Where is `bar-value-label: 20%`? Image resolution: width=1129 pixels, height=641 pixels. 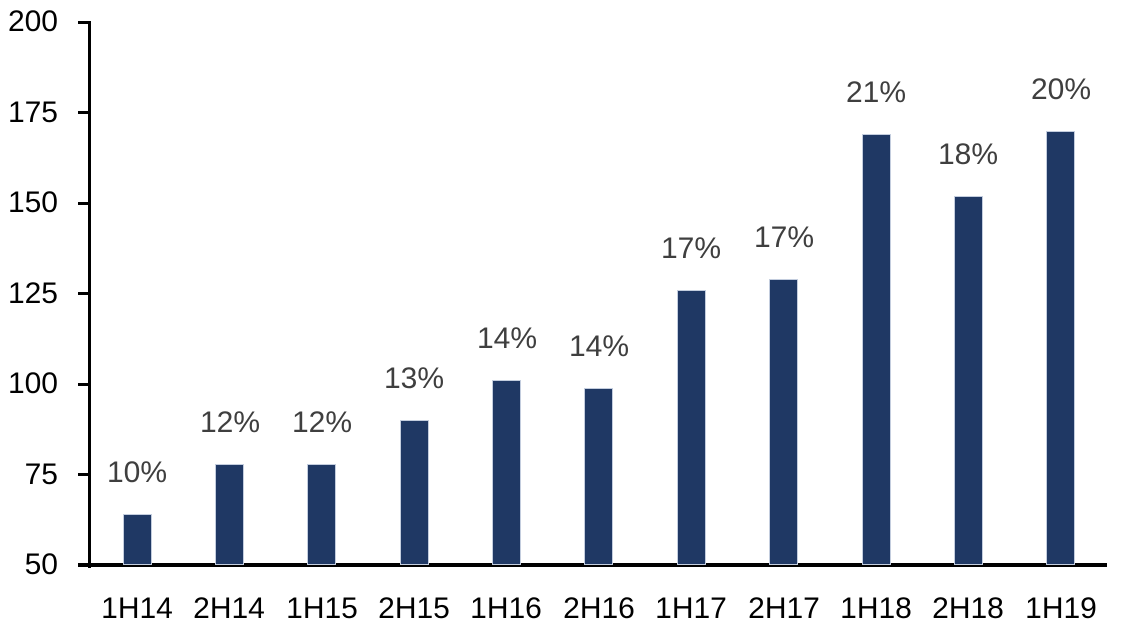 bar-value-label: 20% is located at coordinates (1061, 89).